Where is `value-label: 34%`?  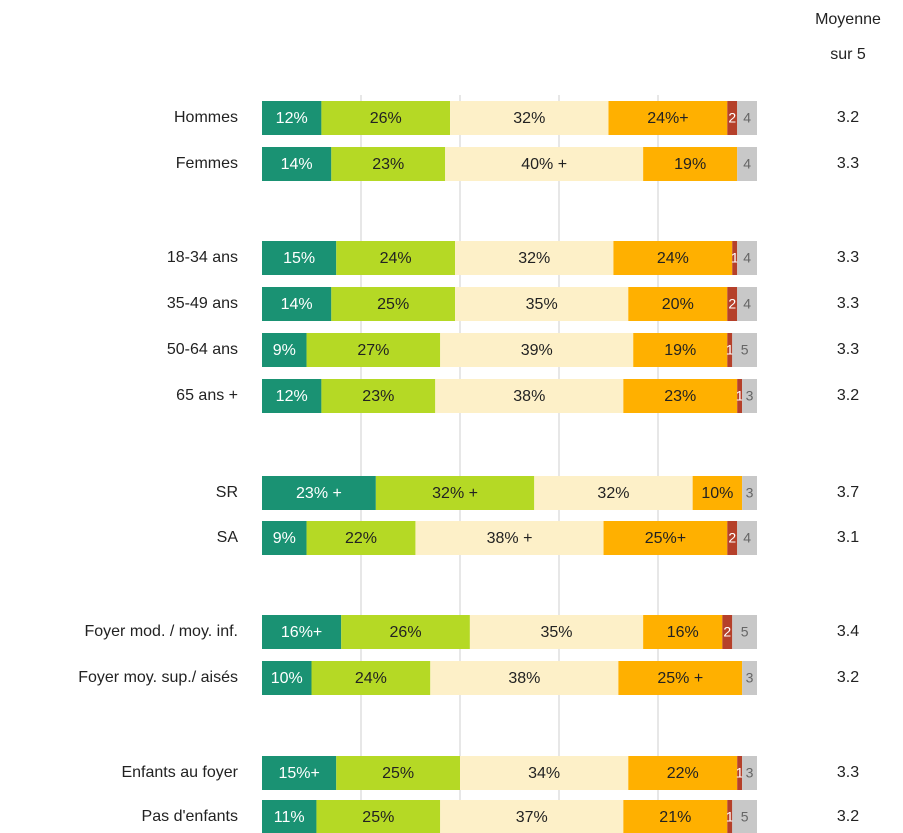 value-label: 34% is located at coordinates (544, 773).